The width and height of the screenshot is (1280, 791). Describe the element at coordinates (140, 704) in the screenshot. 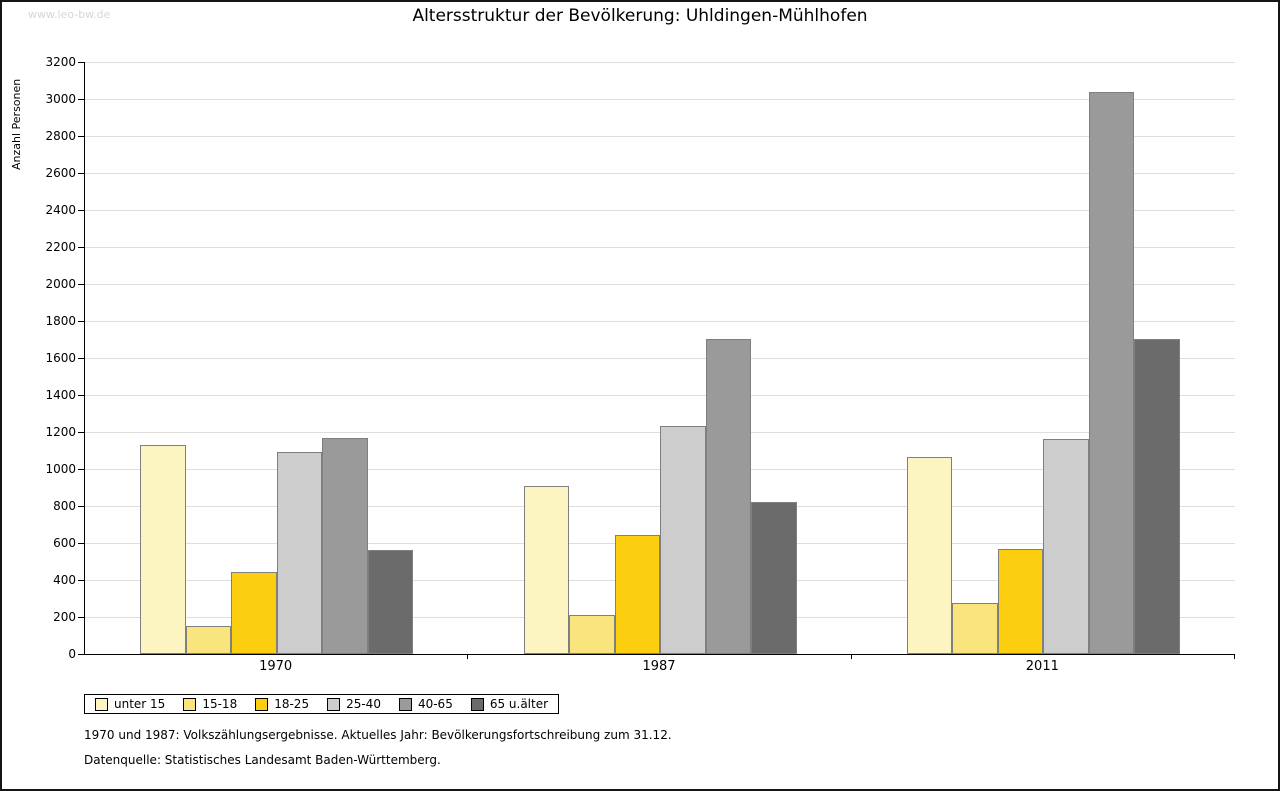

I see `legend-label: unter 15` at that location.